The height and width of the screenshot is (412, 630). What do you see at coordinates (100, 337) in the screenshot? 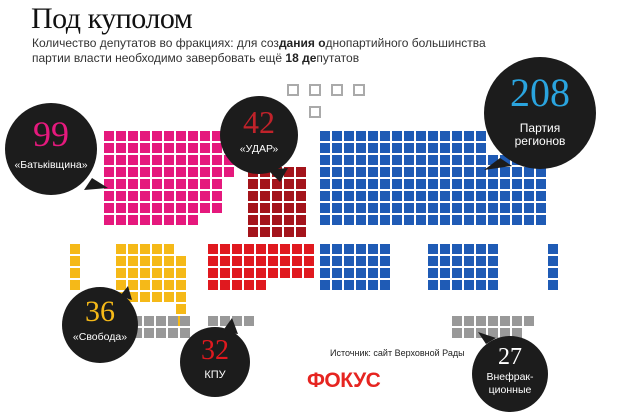
I see `bubble-label: «Свобода»` at bounding box center [100, 337].